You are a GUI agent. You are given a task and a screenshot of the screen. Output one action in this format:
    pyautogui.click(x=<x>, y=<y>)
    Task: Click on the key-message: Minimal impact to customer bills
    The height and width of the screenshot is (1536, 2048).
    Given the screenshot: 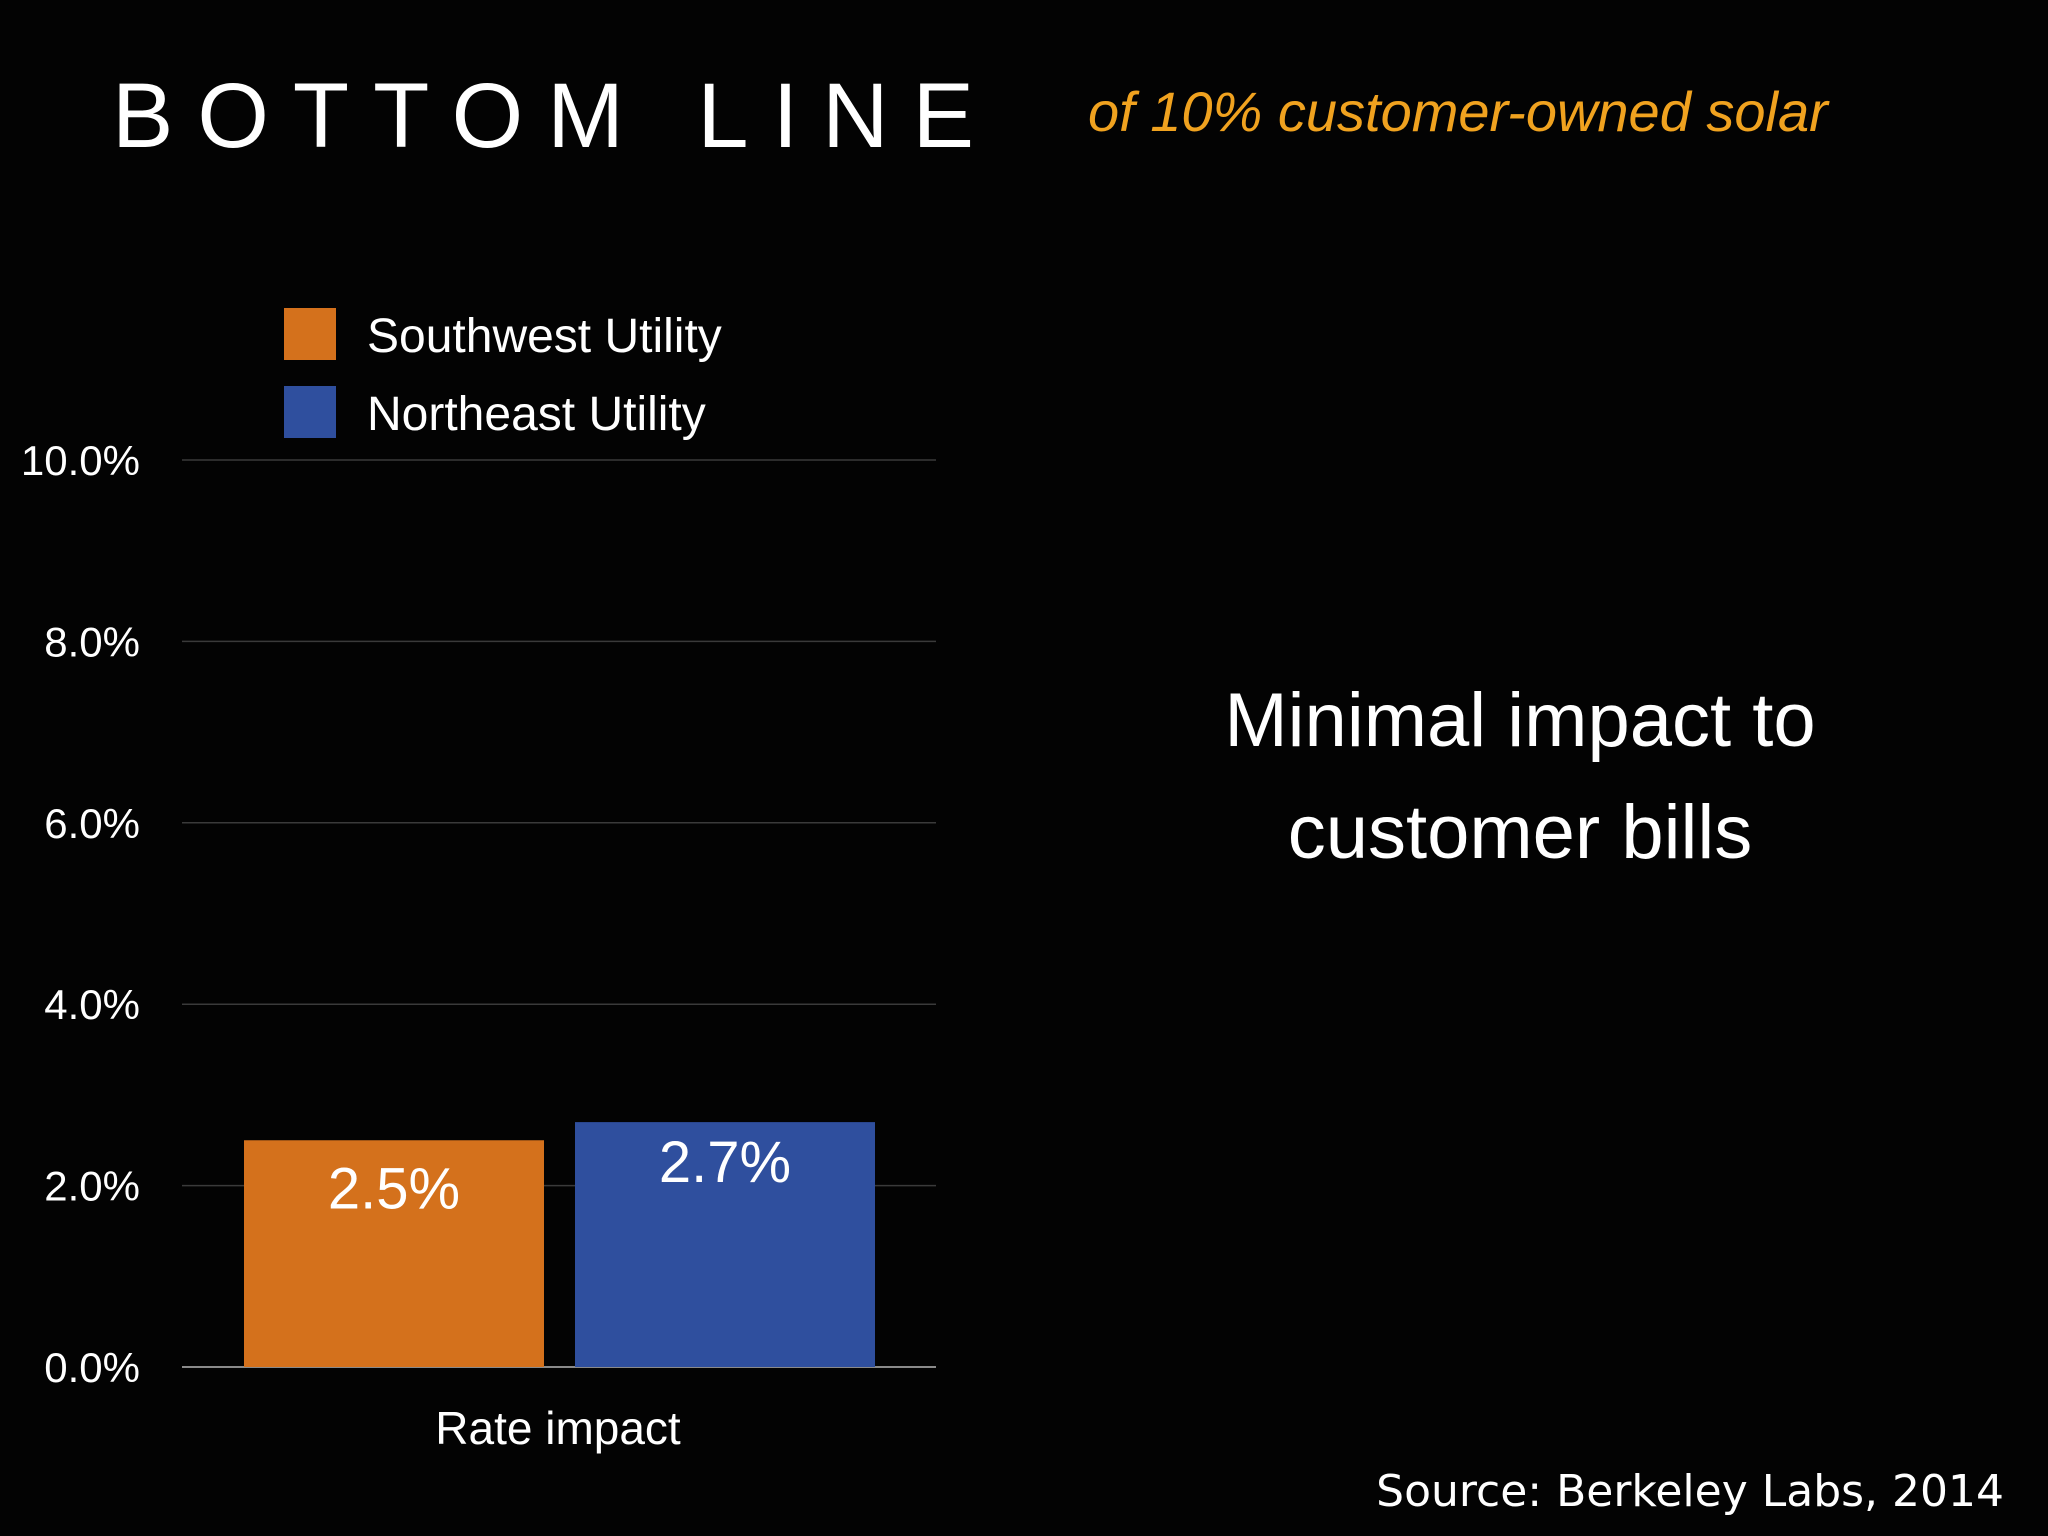 What is the action you would take?
    pyautogui.click(x=1520, y=777)
    